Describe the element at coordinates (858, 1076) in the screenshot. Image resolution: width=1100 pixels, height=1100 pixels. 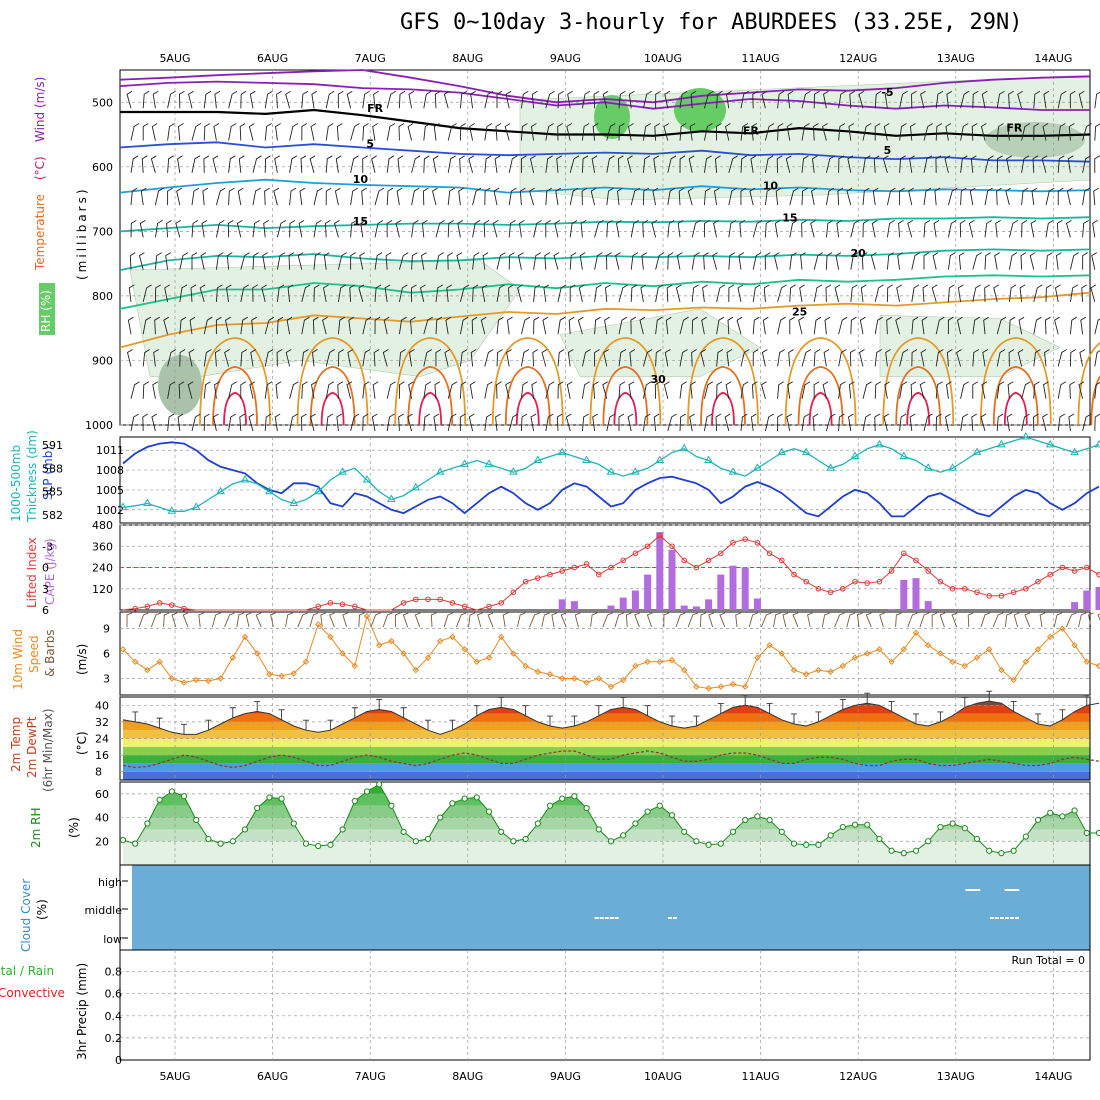
I see `date-label-bottom: 12AUG` at that location.